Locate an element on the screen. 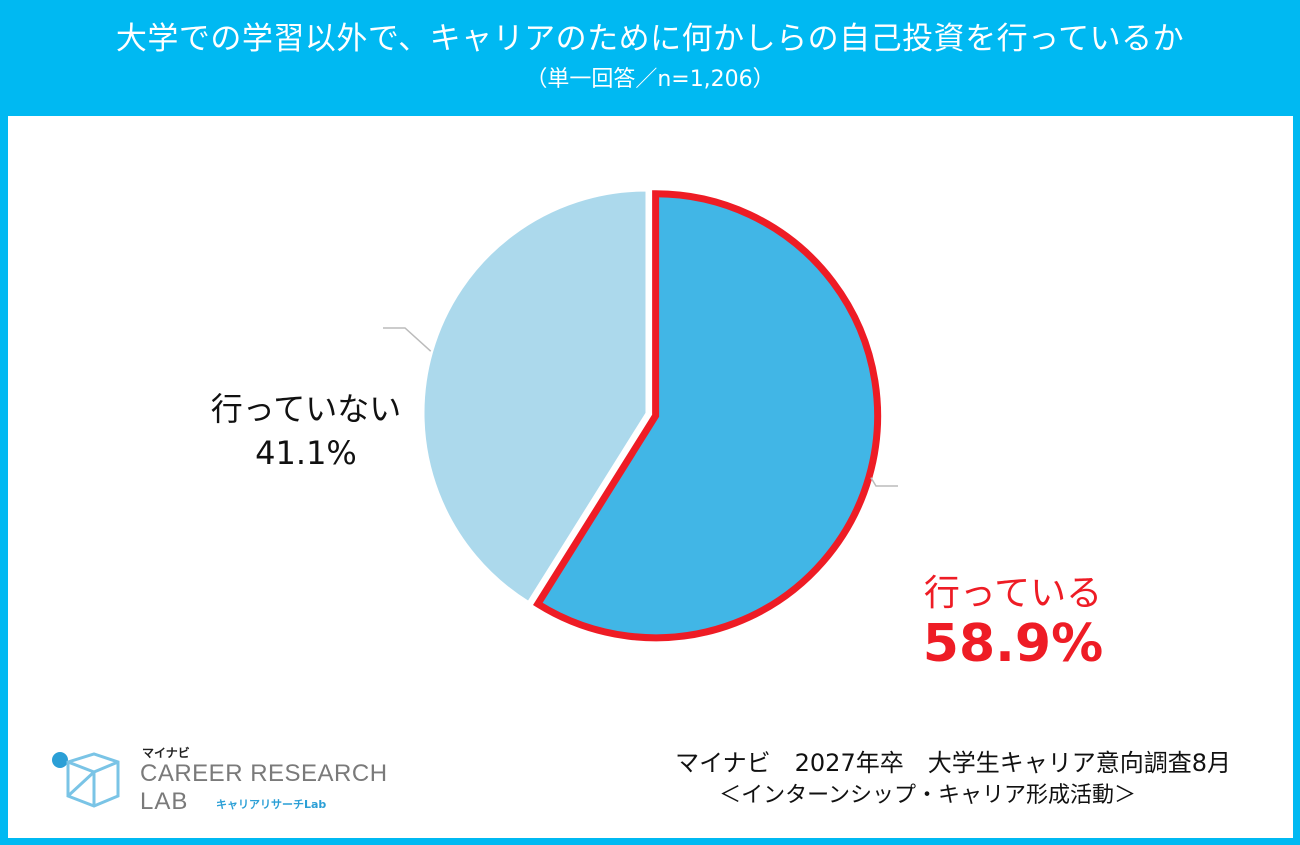 This screenshot has width=1300, height=845. slice-value-doing: 58.9% is located at coordinates (1013, 644).